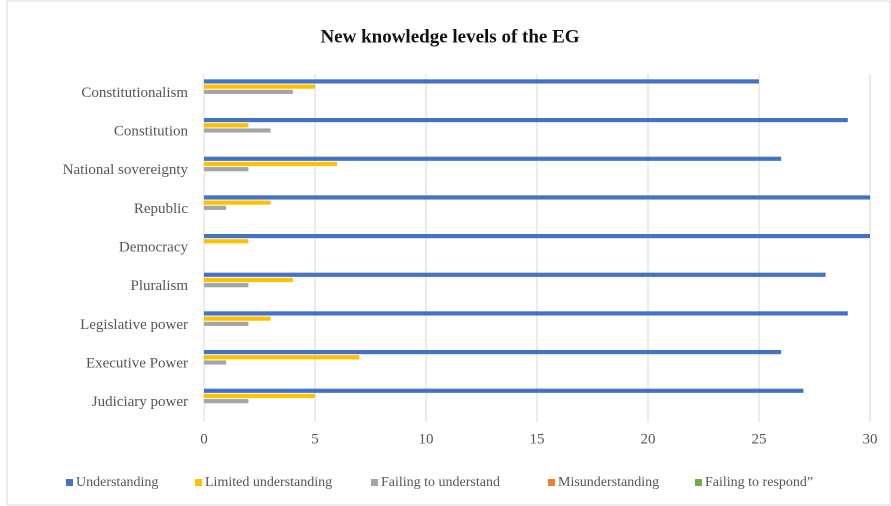 The width and height of the screenshot is (891, 506). I want to click on legend-label: Limited understanding, so click(268, 482).